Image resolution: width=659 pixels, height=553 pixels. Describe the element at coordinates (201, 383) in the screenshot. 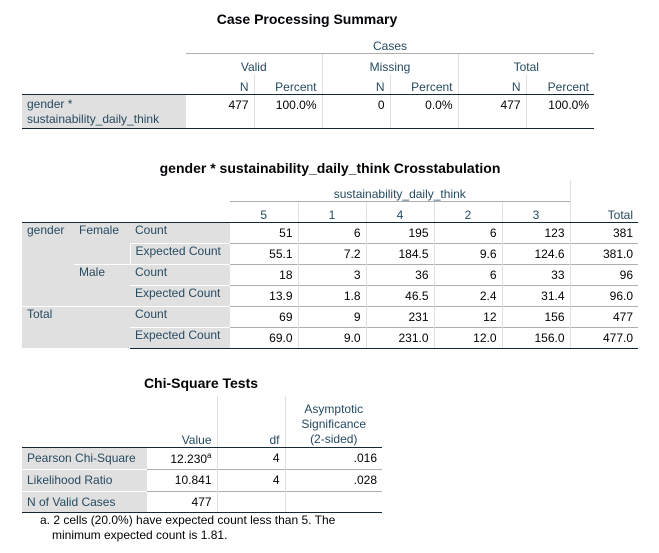

I see `chi-title: Chi-Square Tests` at that location.